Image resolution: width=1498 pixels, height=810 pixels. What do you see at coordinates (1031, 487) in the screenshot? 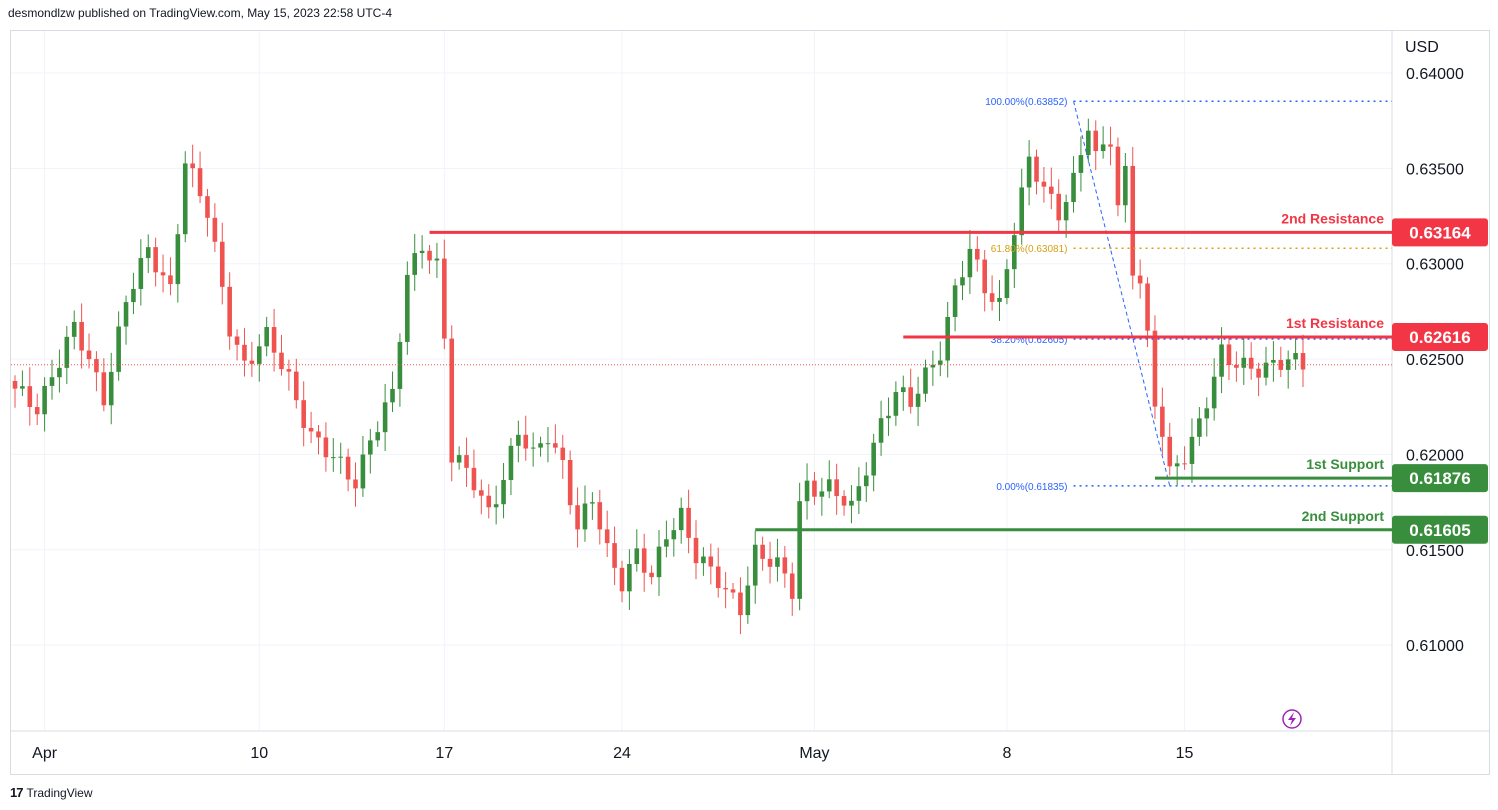
I see `fib-level-label: 0.00%(0.61835)` at bounding box center [1031, 487].